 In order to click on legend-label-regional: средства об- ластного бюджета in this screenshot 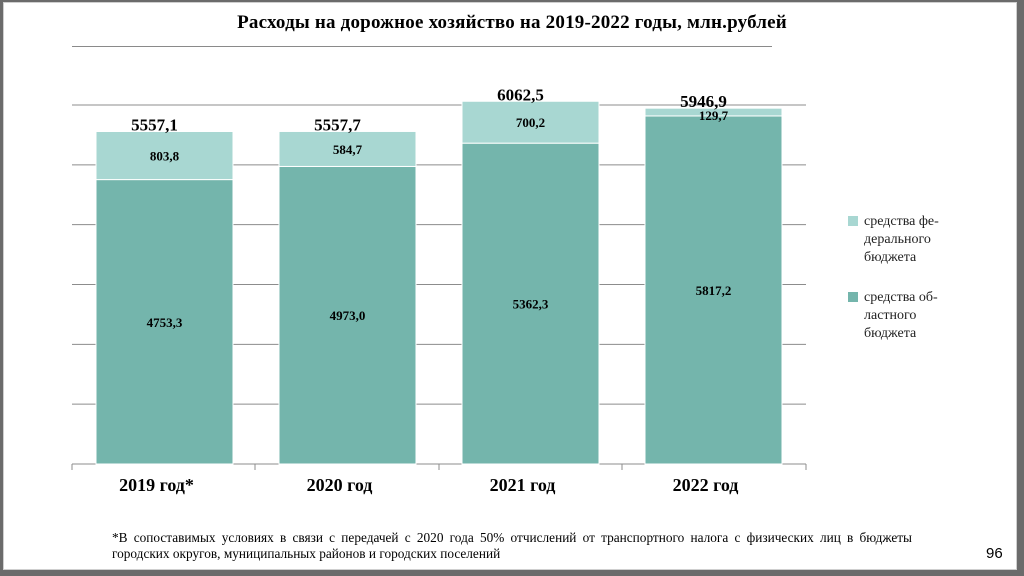, I will do `click(901, 315)`.